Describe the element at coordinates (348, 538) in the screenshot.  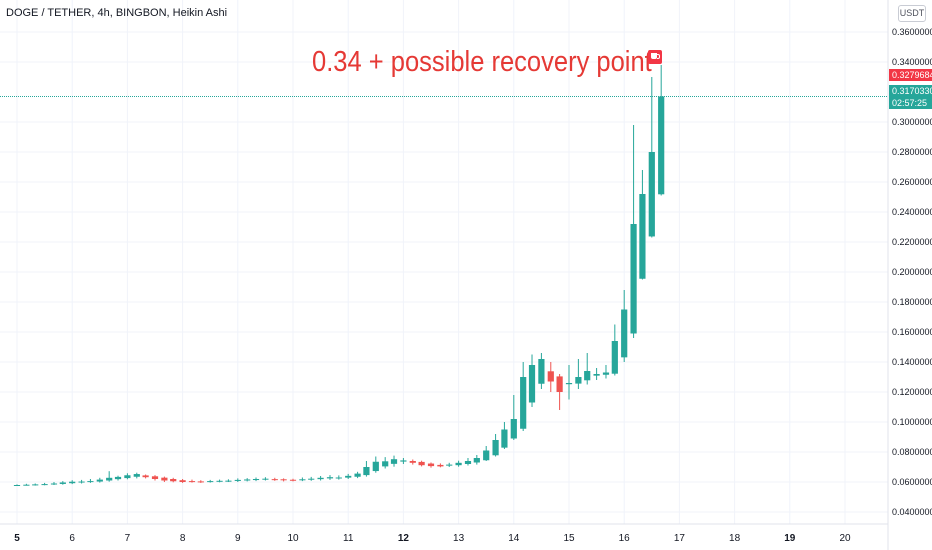
I see `x-tick-label: 11` at that location.